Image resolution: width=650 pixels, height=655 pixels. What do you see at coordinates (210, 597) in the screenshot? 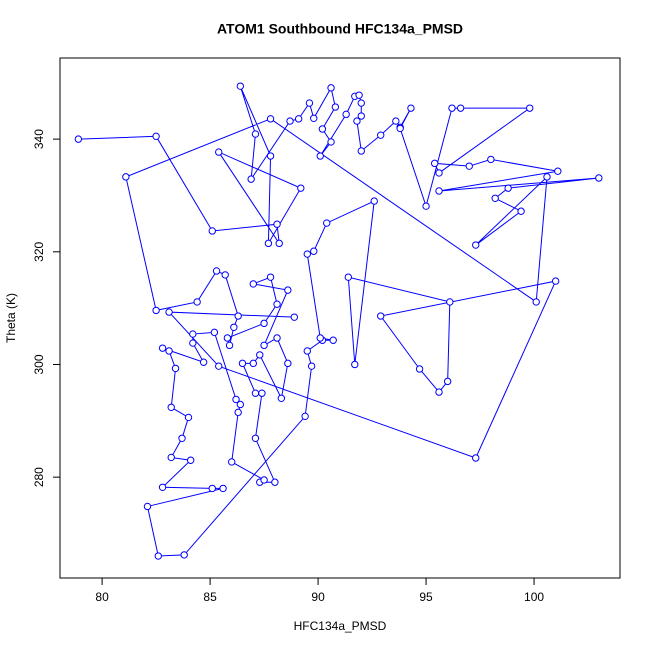
I see `x-tick-label: 85` at bounding box center [210, 597].